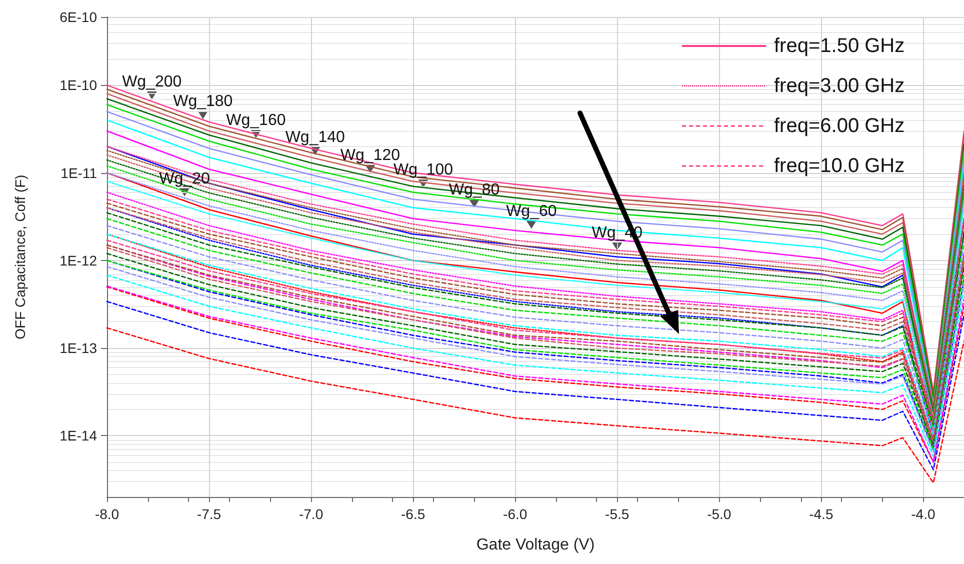  I want to click on legend-label: freq=1.50 GHz, so click(839, 46).